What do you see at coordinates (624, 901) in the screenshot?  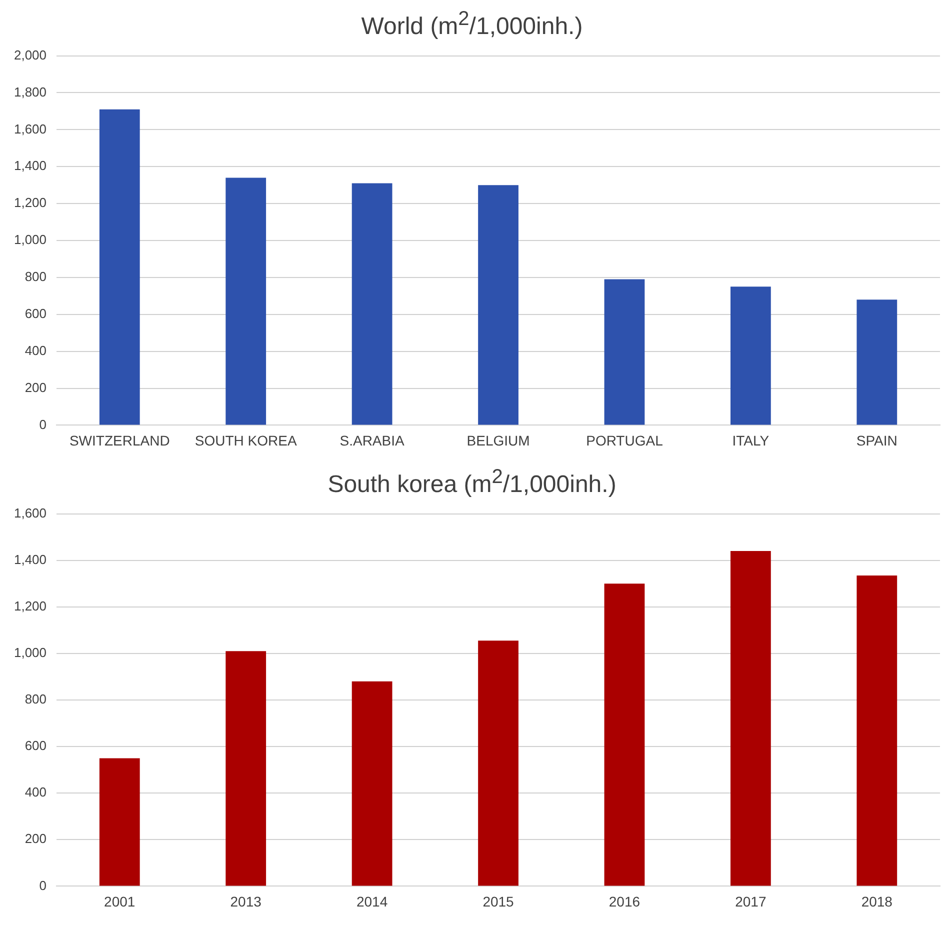 I see `x-tick-label: 2016` at bounding box center [624, 901].